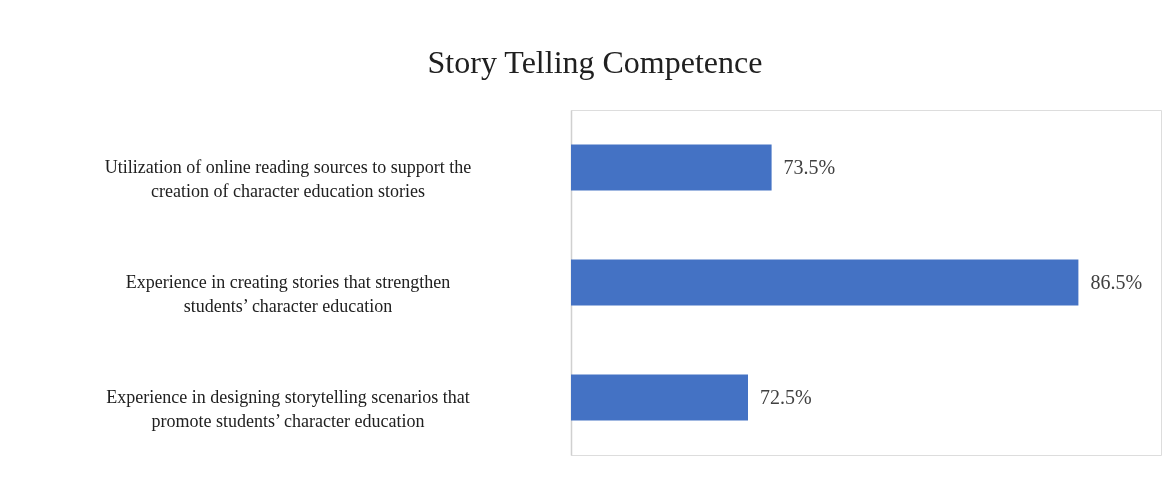  I want to click on data-label: 72.5%, so click(786, 396).